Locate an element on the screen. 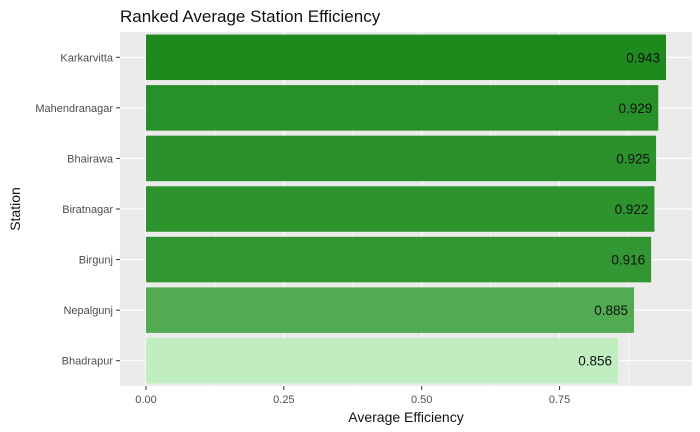  bar-karkarvitta is located at coordinates (406, 57).